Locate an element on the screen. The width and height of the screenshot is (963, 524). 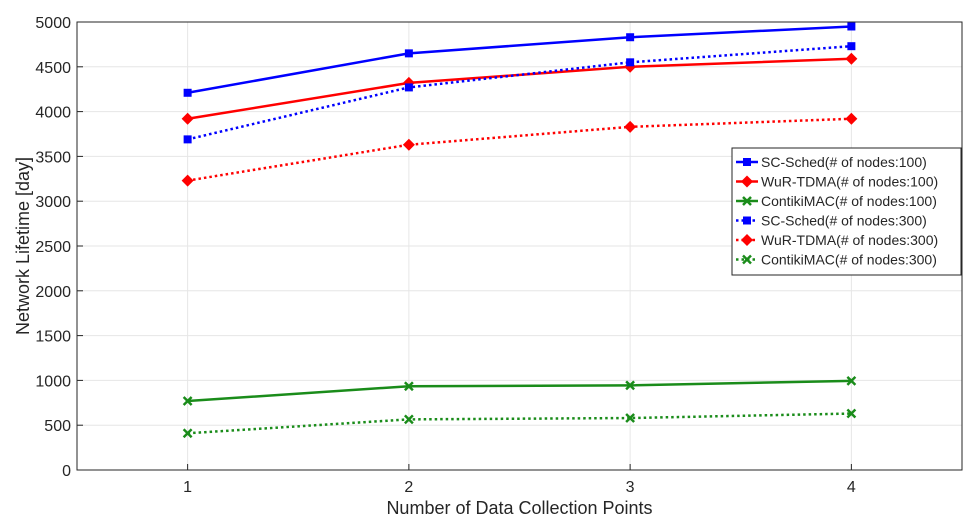
y-tick-label: 5000 is located at coordinates (53, 23).